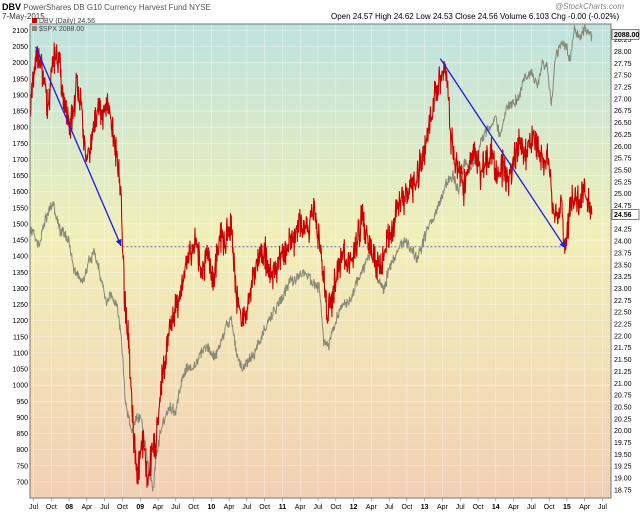  What do you see at coordinates (20, 176) in the screenshot?
I see `left-tick-label: 1650` at bounding box center [20, 176].